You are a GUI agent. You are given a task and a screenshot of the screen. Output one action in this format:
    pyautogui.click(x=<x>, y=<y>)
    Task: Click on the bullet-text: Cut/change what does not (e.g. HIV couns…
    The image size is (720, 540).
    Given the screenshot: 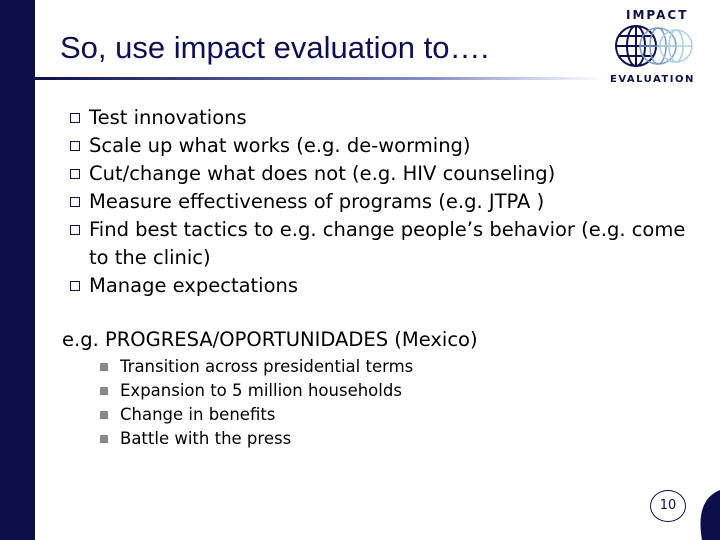 What is the action you would take?
    pyautogui.click(x=322, y=173)
    